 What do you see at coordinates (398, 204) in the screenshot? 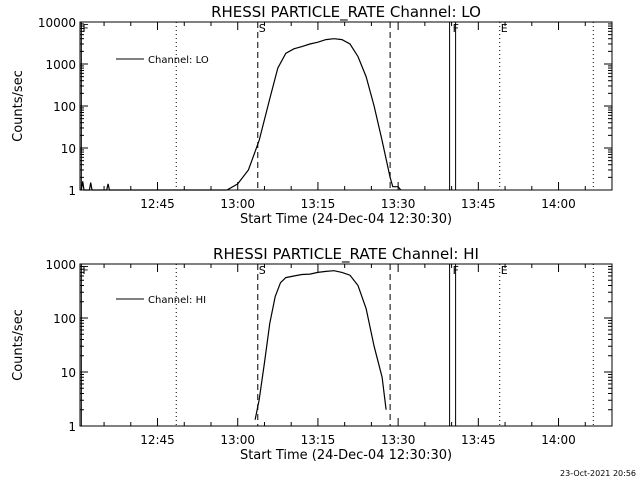
I see `chart-1-x-tick-label: 13:30` at bounding box center [398, 204].